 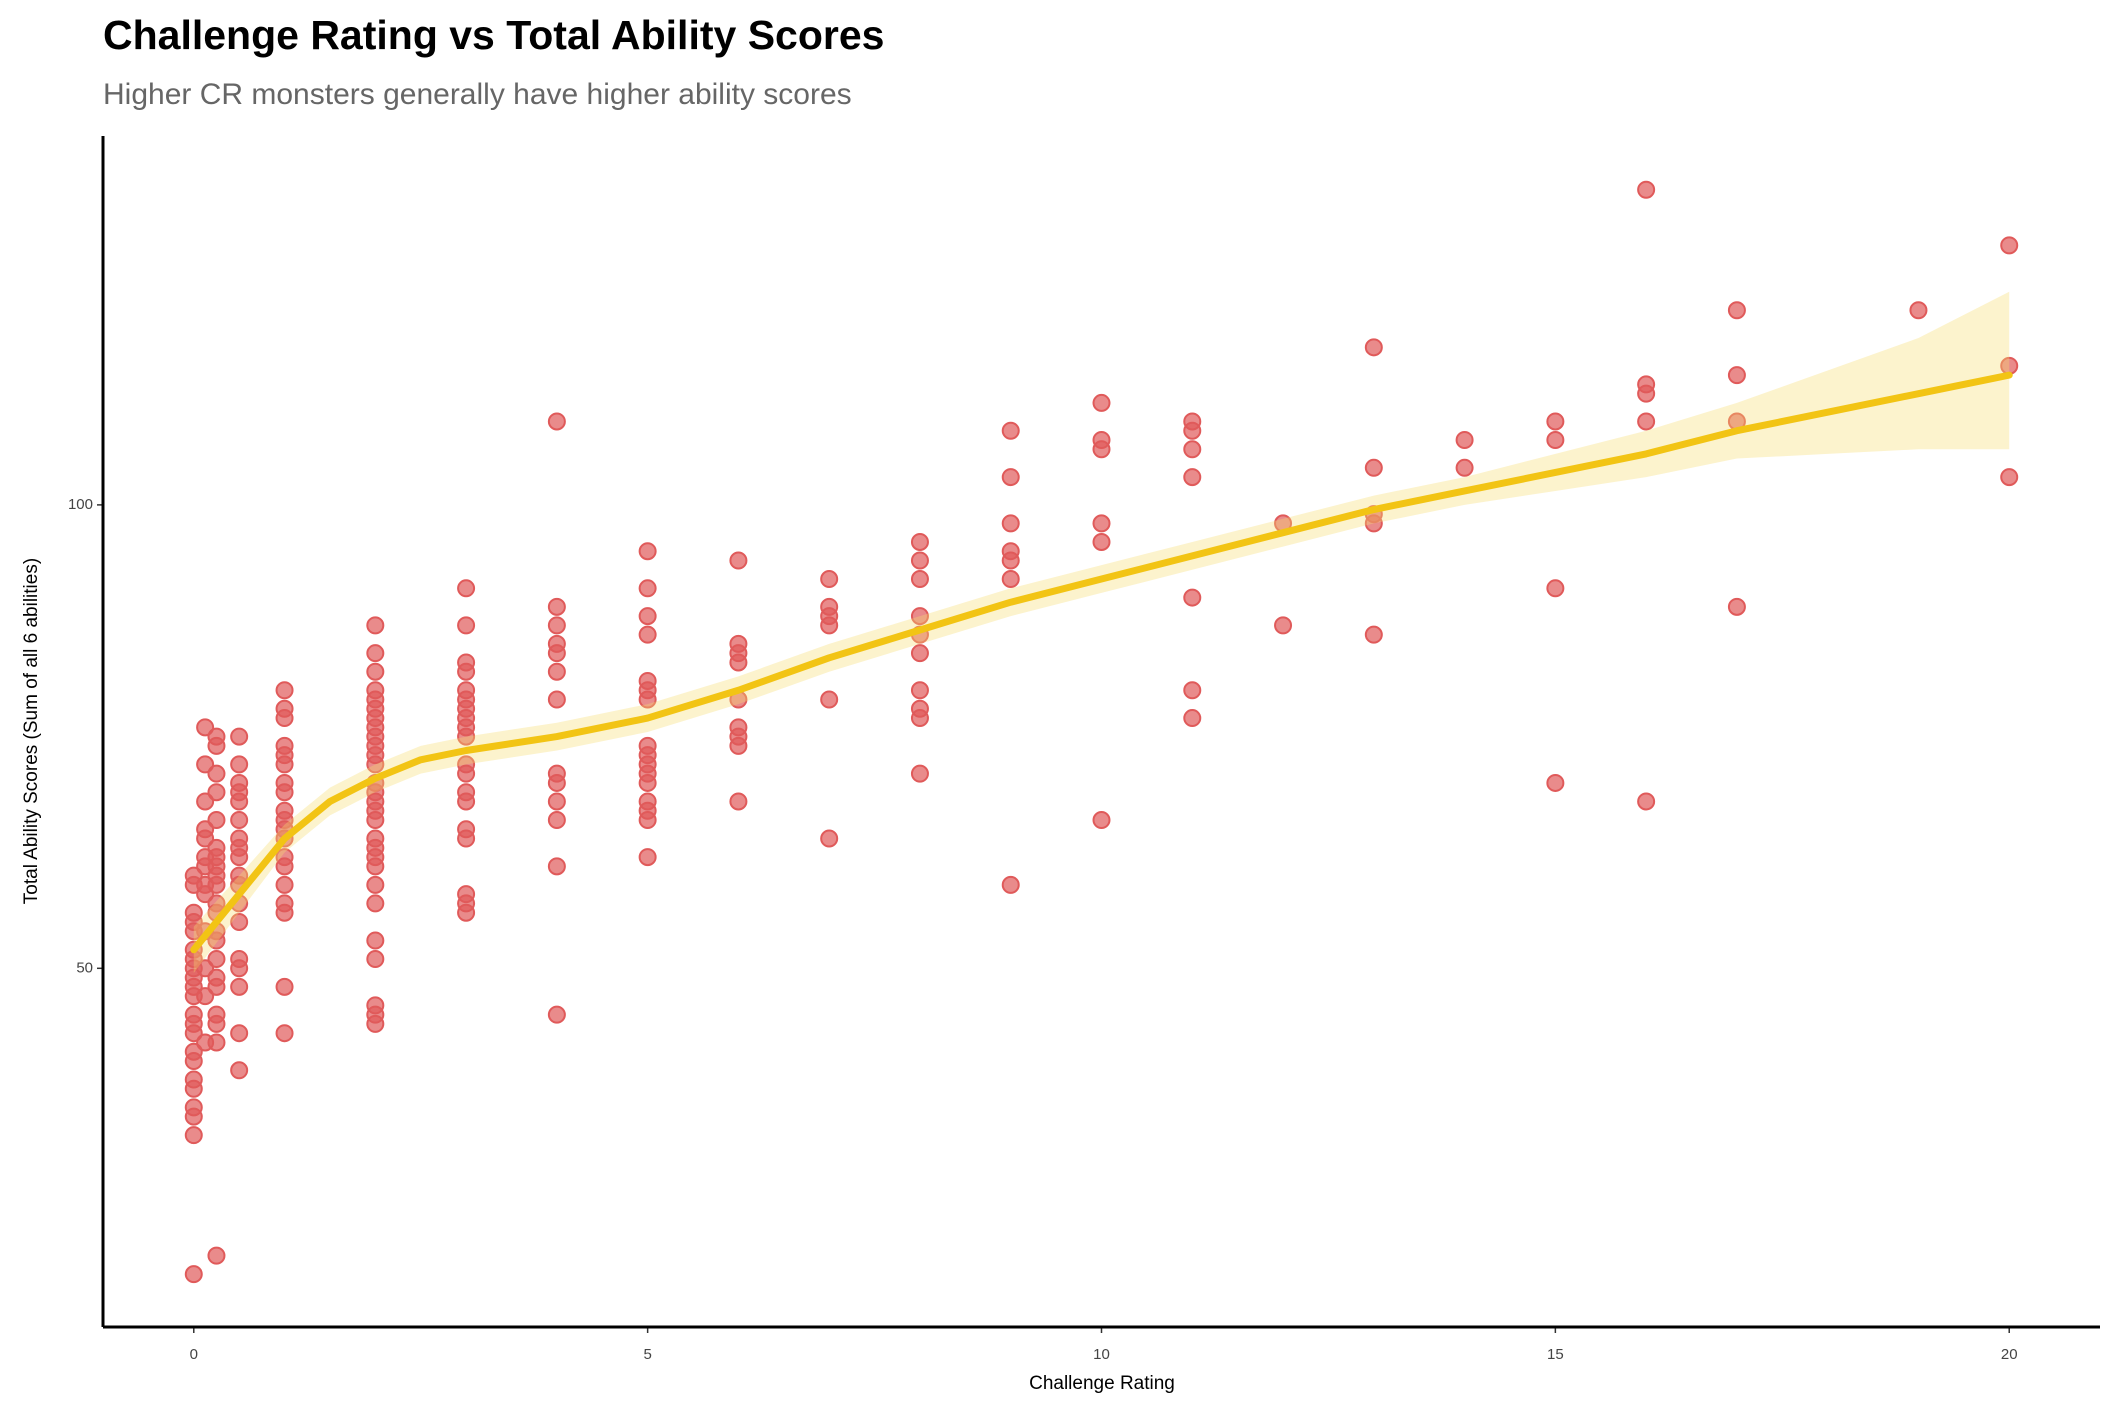 I want to click on y-tick-label: 100, so click(x=80, y=504).